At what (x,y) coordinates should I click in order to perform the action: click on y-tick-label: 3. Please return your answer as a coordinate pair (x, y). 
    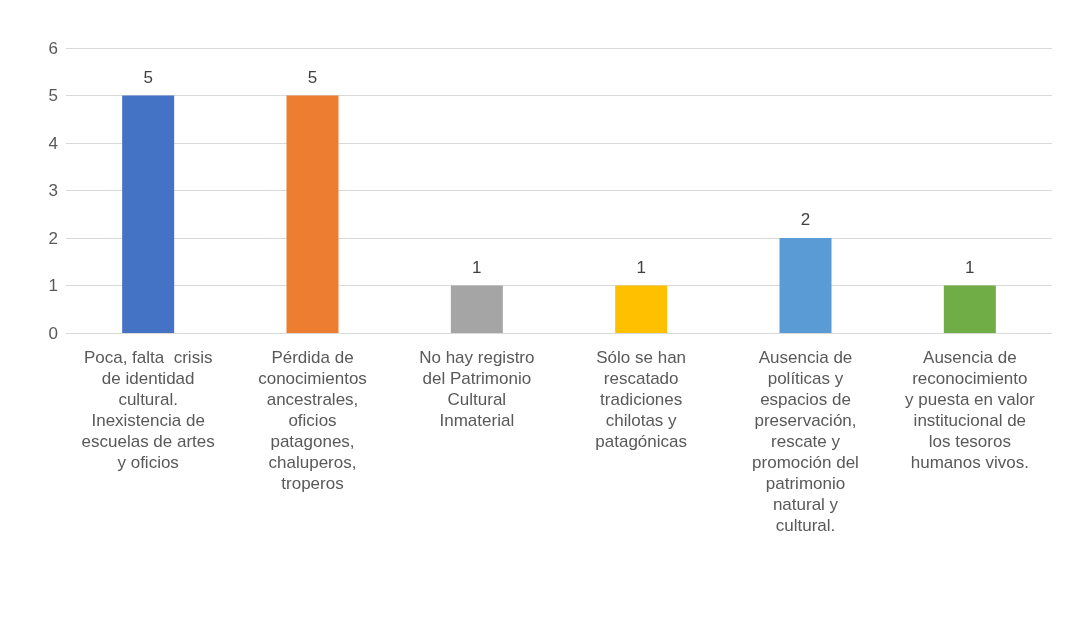
    Looking at the image, I should click on (53, 190).